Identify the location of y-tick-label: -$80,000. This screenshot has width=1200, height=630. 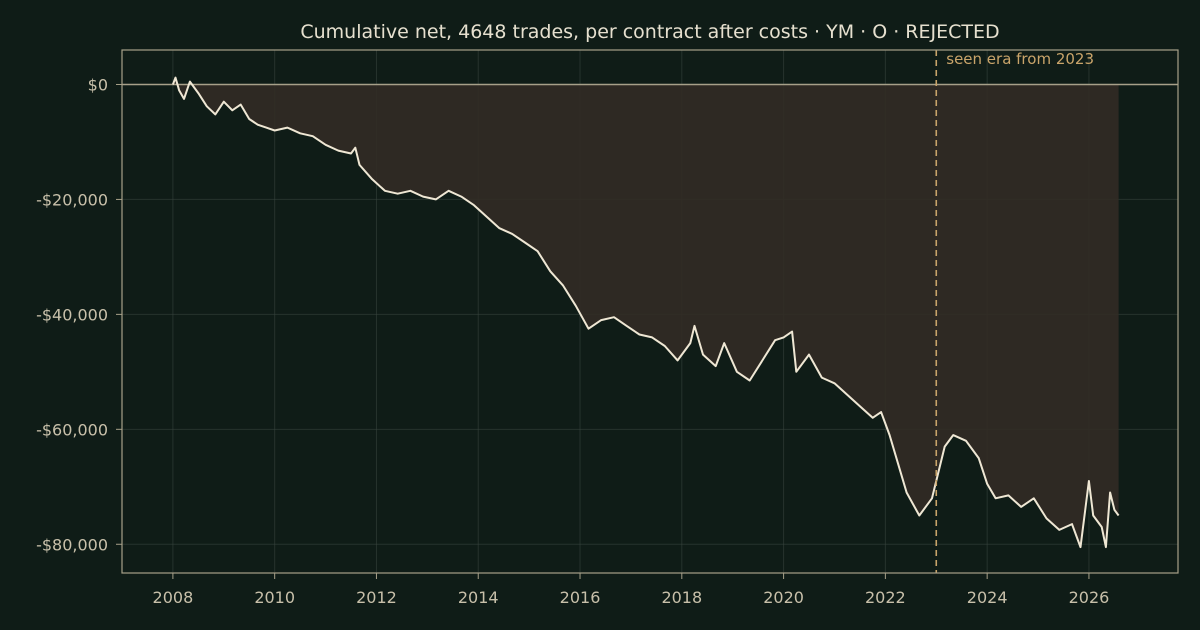
(72, 544).